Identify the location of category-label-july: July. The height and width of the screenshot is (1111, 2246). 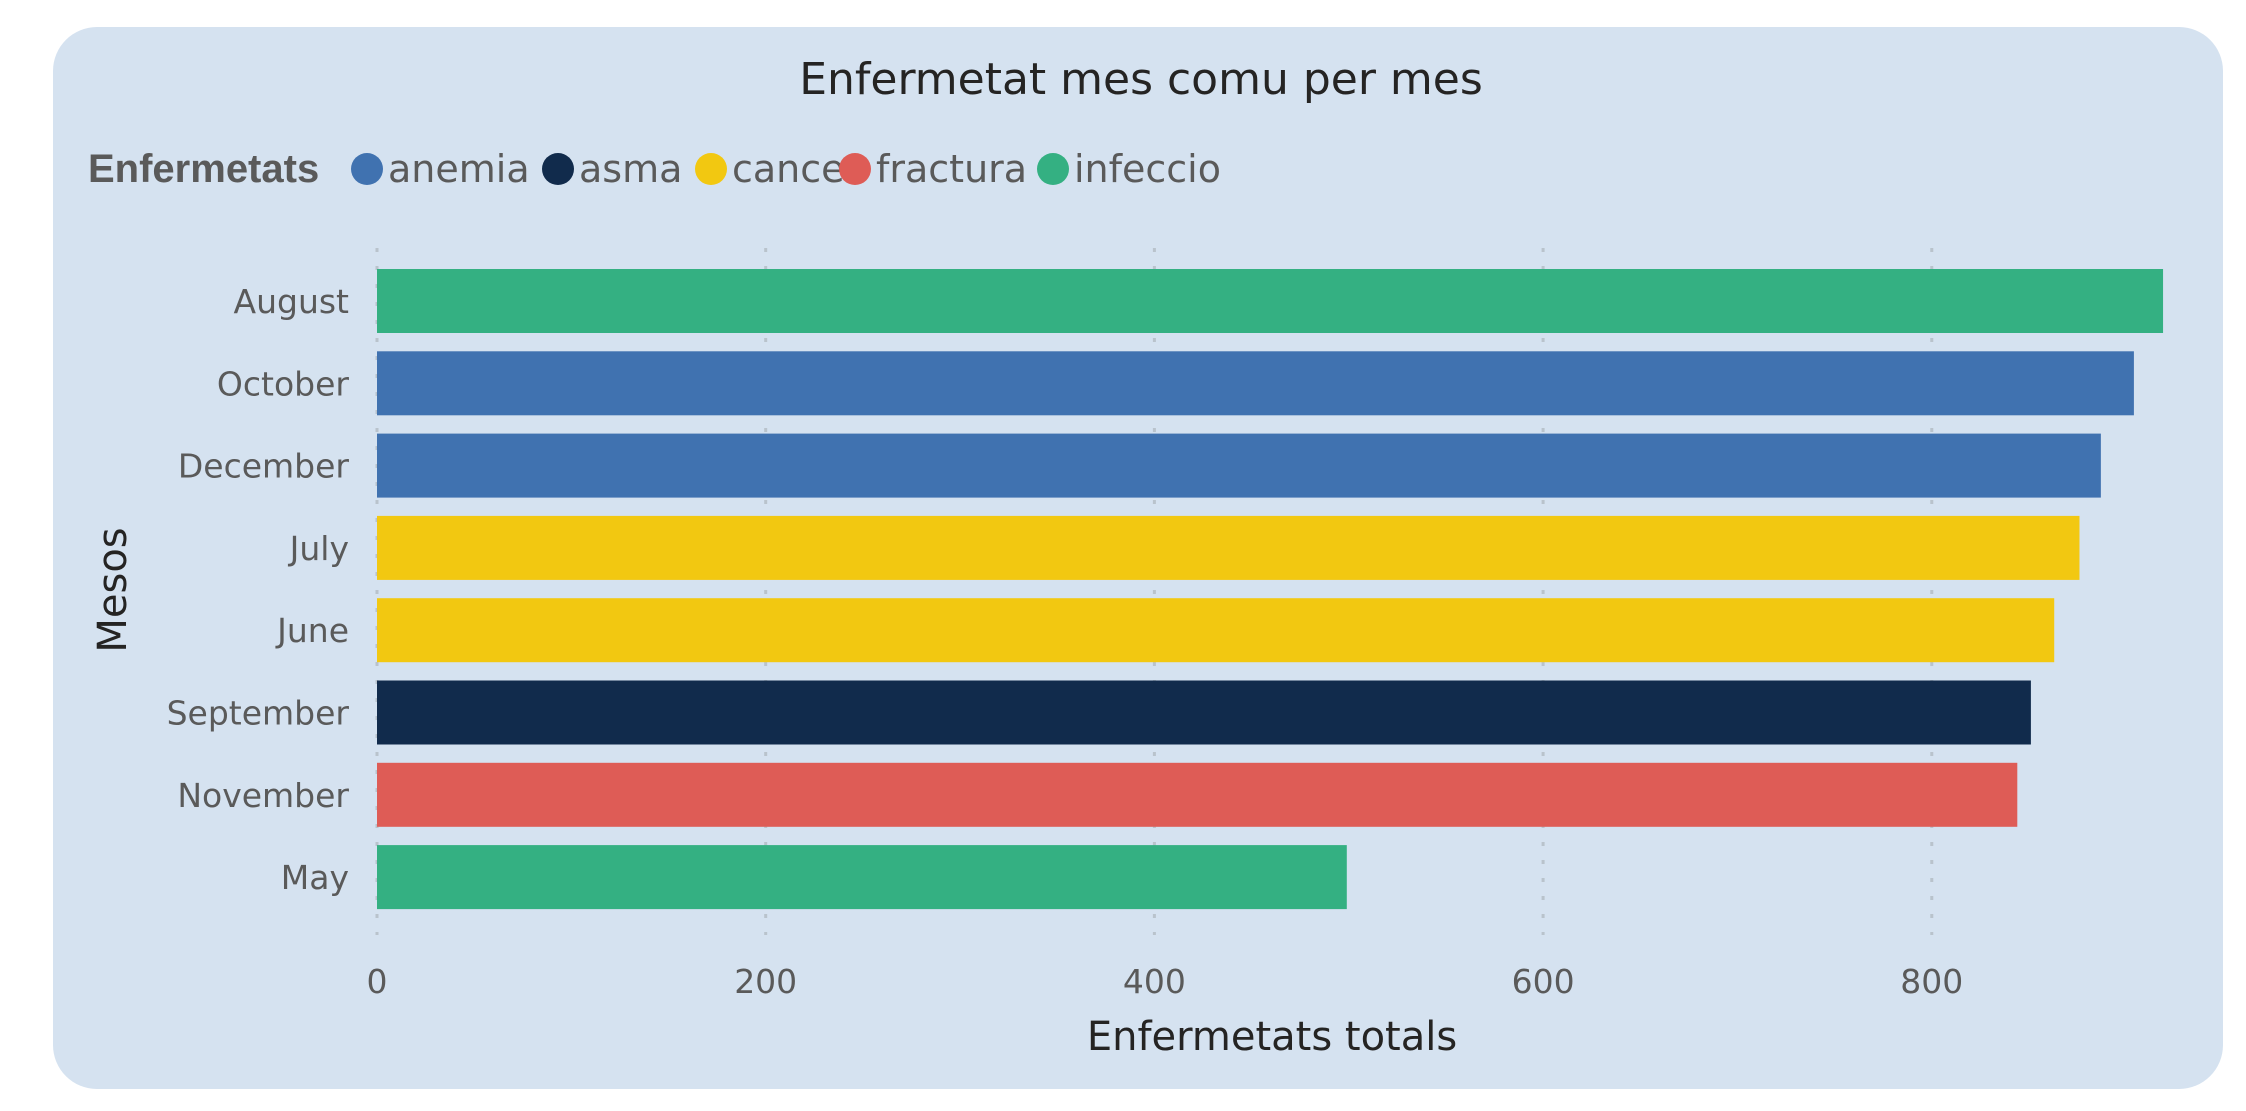
(318, 548).